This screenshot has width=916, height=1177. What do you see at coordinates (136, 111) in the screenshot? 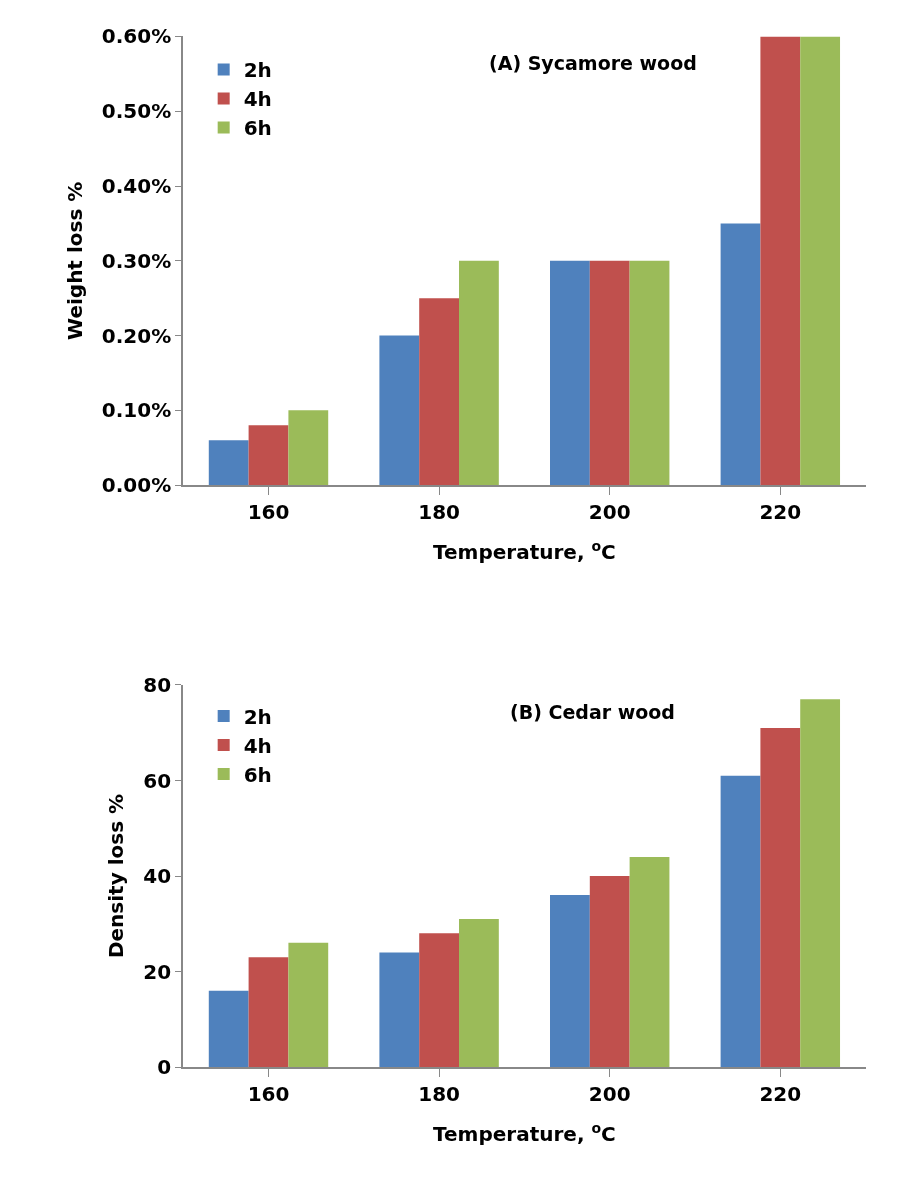
I see `y-tick-label: 0.50%` at bounding box center [136, 111].